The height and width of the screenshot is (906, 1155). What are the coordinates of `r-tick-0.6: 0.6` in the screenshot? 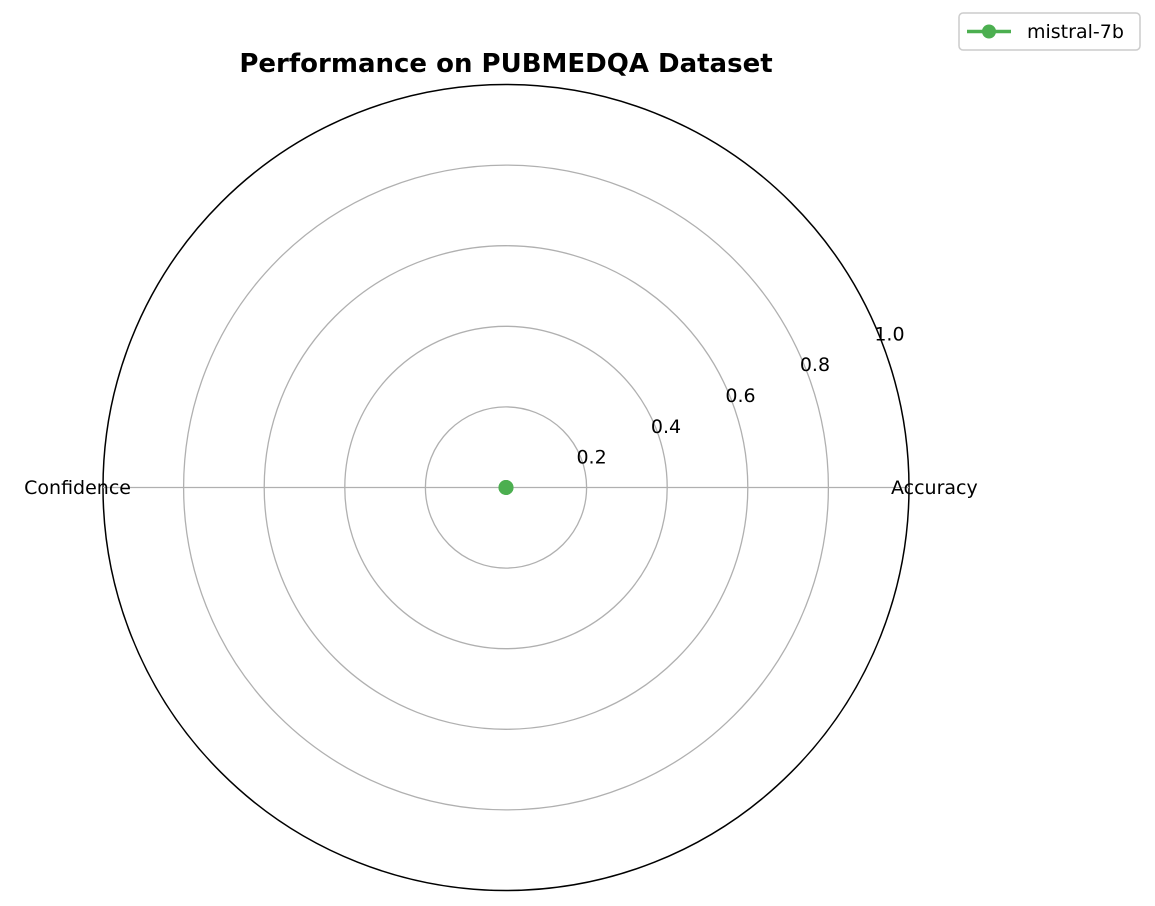 It's located at (740, 396).